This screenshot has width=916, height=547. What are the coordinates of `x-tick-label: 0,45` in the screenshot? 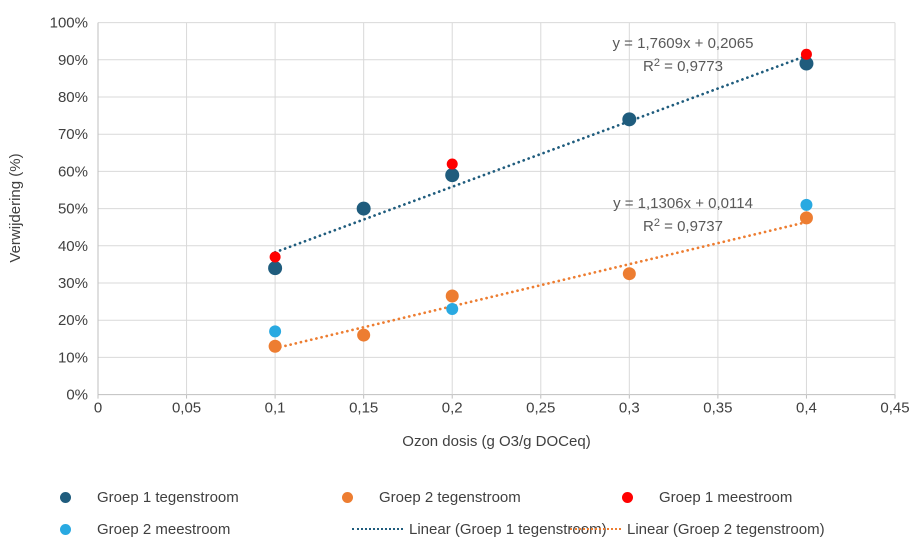 It's located at (894, 408).